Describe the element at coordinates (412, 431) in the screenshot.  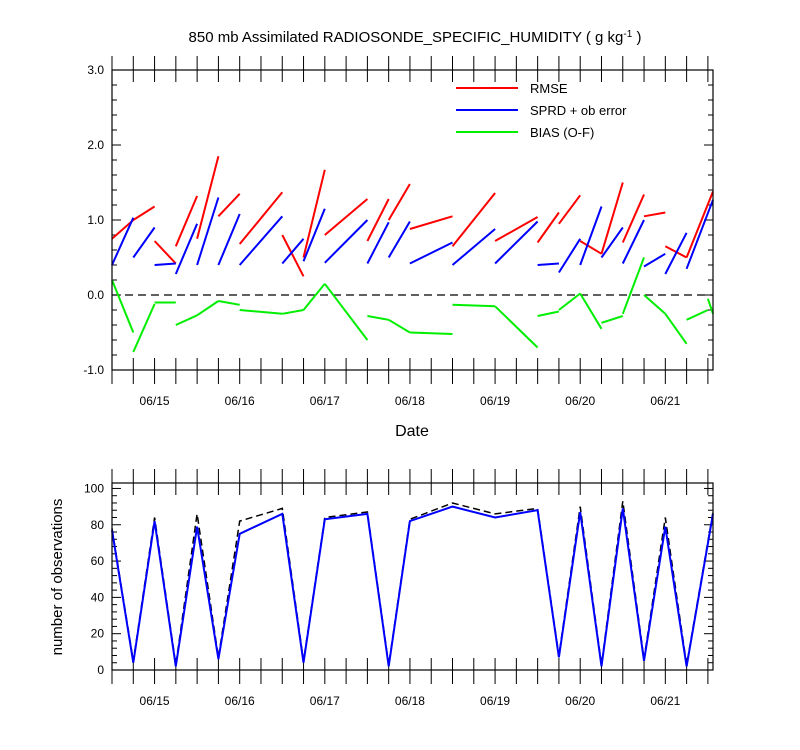
I see `x-axis-title: Date` at that location.